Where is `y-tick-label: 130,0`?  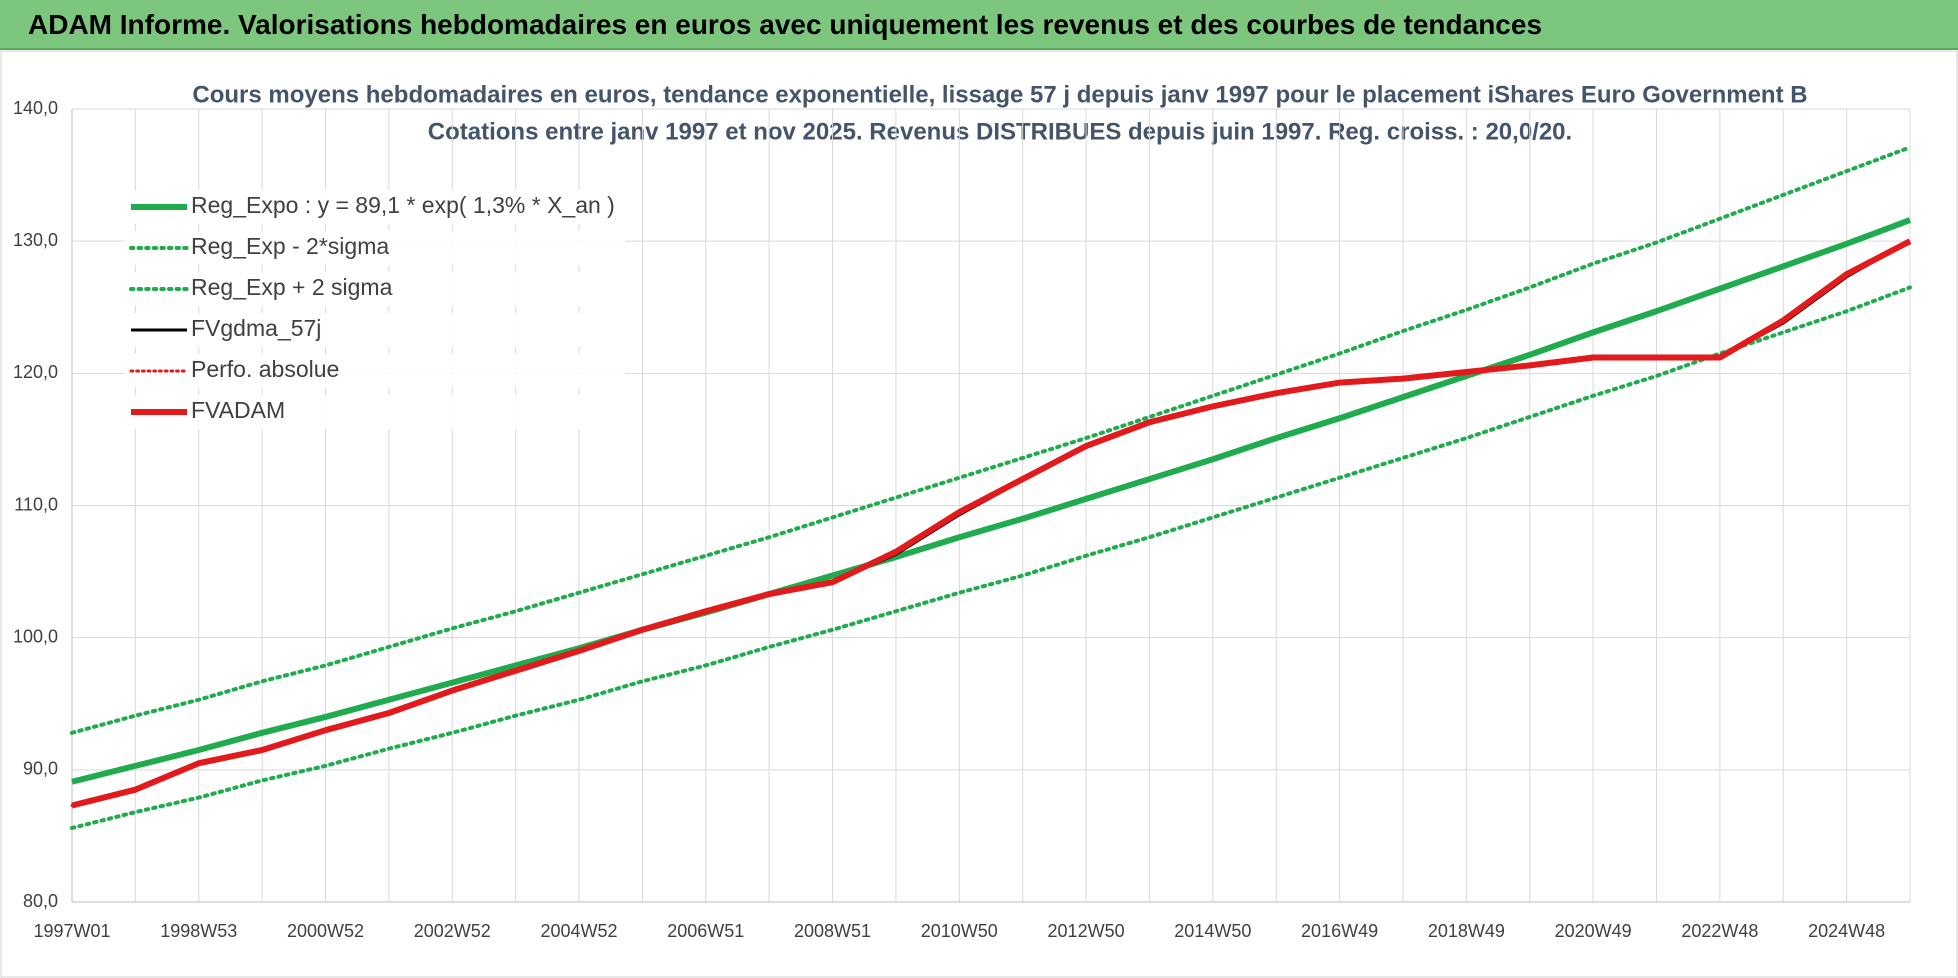 y-tick-label: 130,0 is located at coordinates (35, 240).